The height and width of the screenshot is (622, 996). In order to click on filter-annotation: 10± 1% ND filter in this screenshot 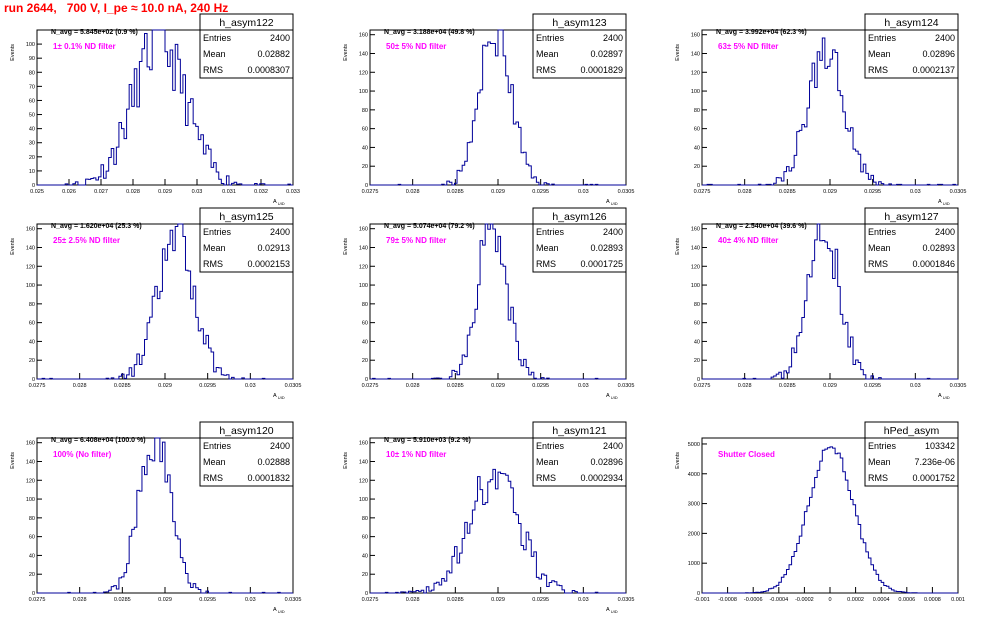, I will do `click(416, 454)`.